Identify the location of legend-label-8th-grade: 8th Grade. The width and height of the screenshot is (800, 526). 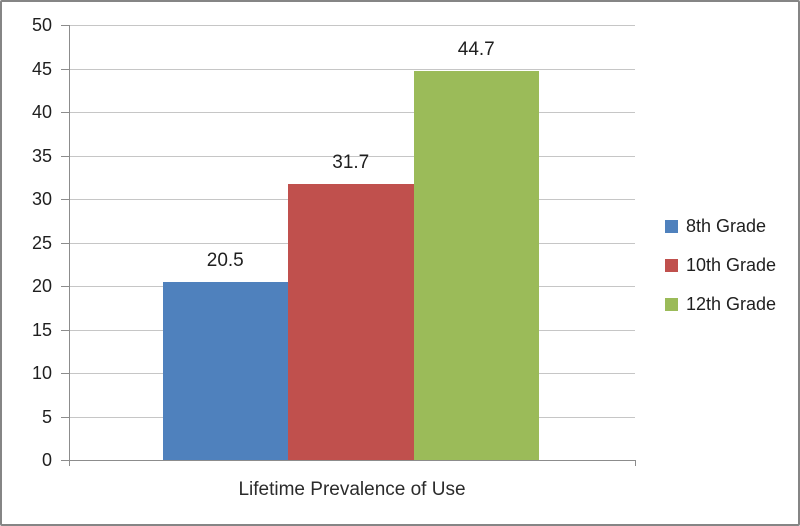
(726, 225).